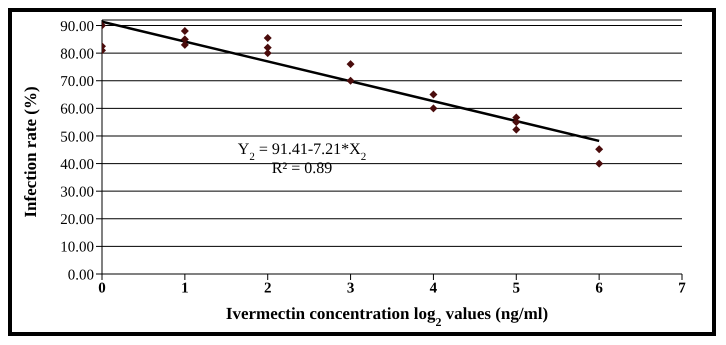  Describe the element at coordinates (268, 288) in the screenshot. I see `x-tick-label: 2` at that location.